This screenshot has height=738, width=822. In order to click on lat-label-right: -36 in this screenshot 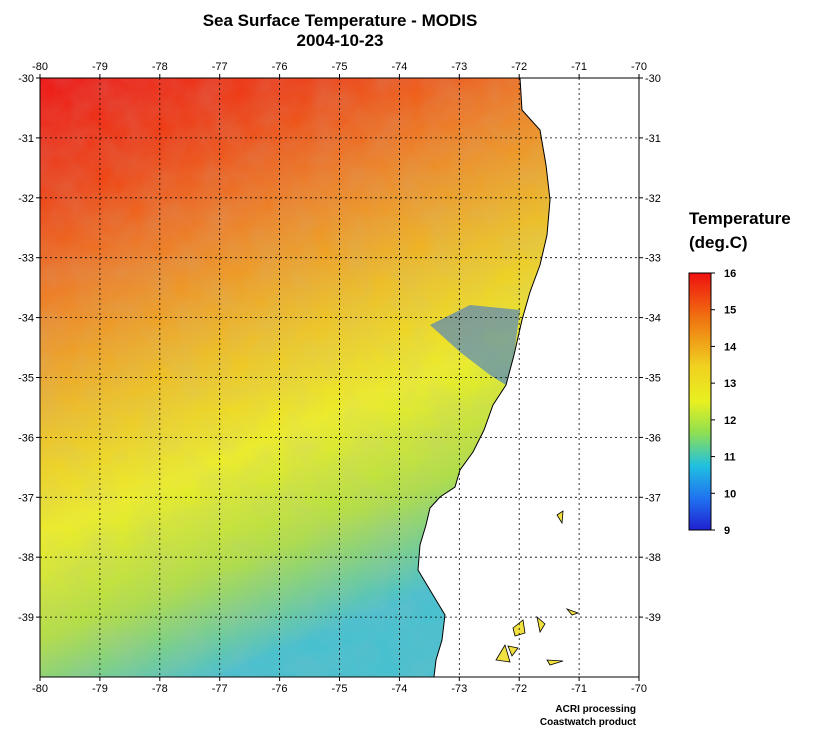, I will do `click(653, 438)`.